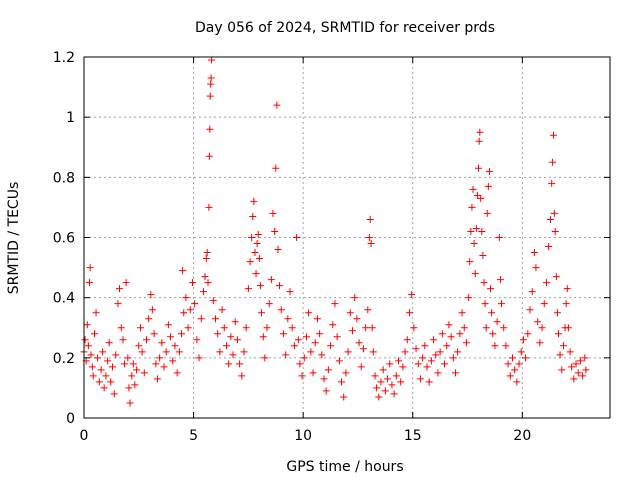  Describe the element at coordinates (84, 436) in the screenshot. I see `x-tick-label: 0` at that location.